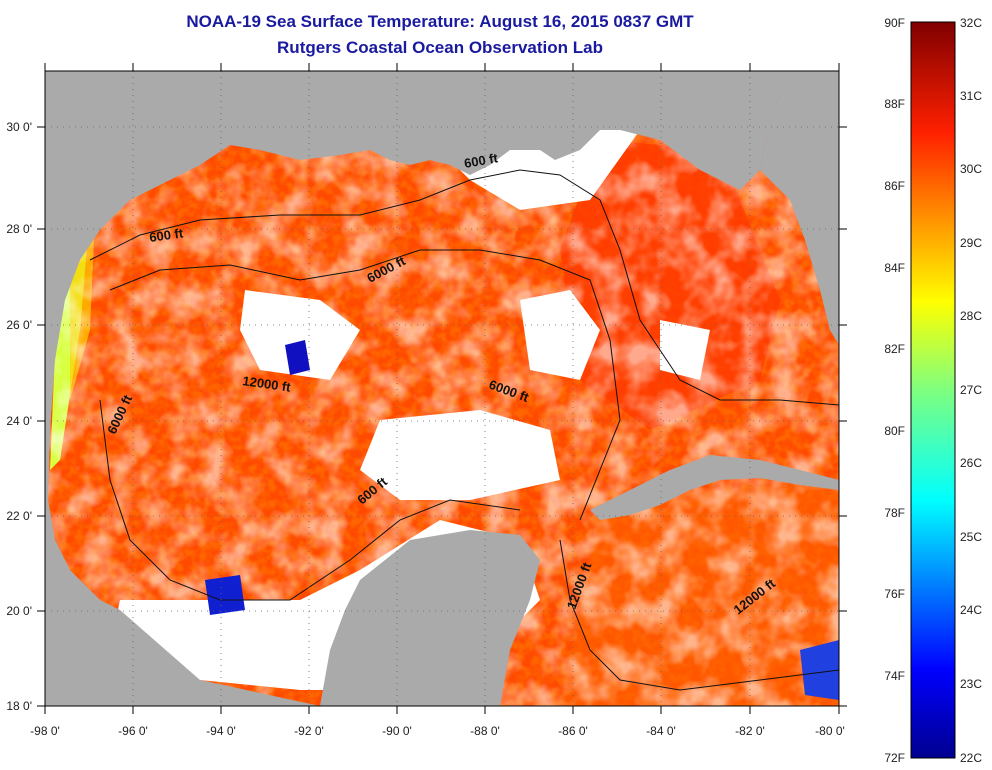  What do you see at coordinates (971, 23) in the screenshot?
I see `colorbar-c-label: 32C` at bounding box center [971, 23].